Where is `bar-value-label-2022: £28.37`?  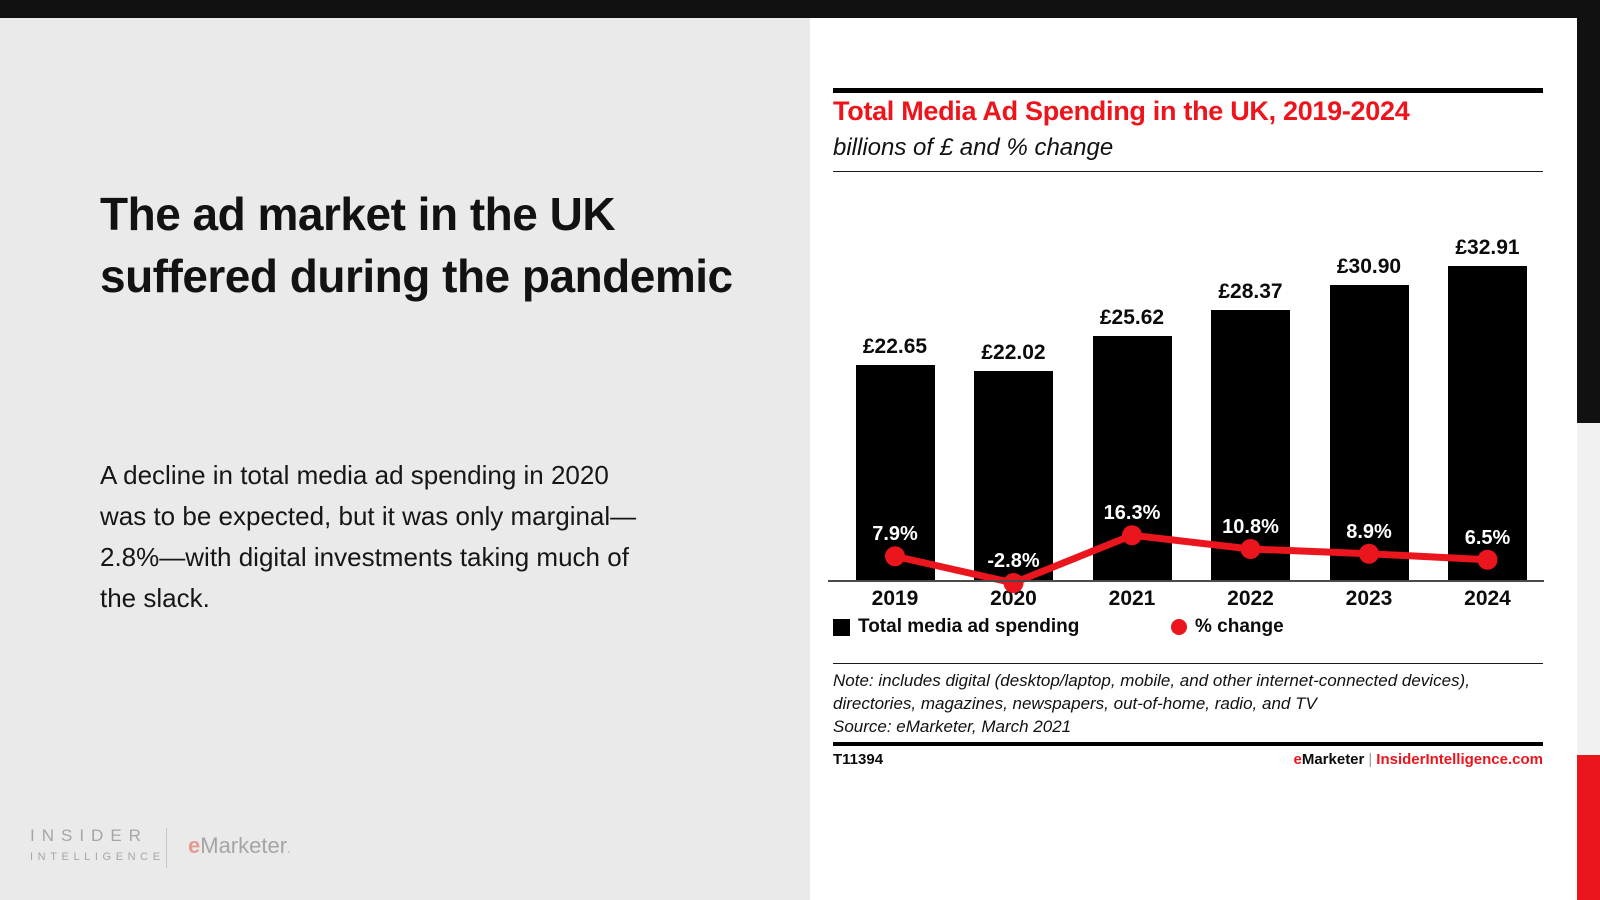
bar-value-label-2022: £28.37 is located at coordinates (1250, 291).